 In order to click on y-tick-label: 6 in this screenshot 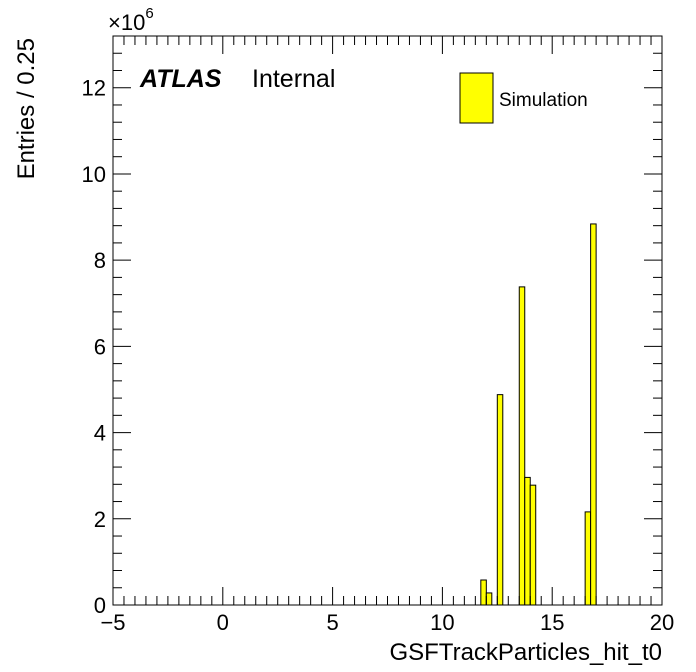, I will do `click(100, 346)`.